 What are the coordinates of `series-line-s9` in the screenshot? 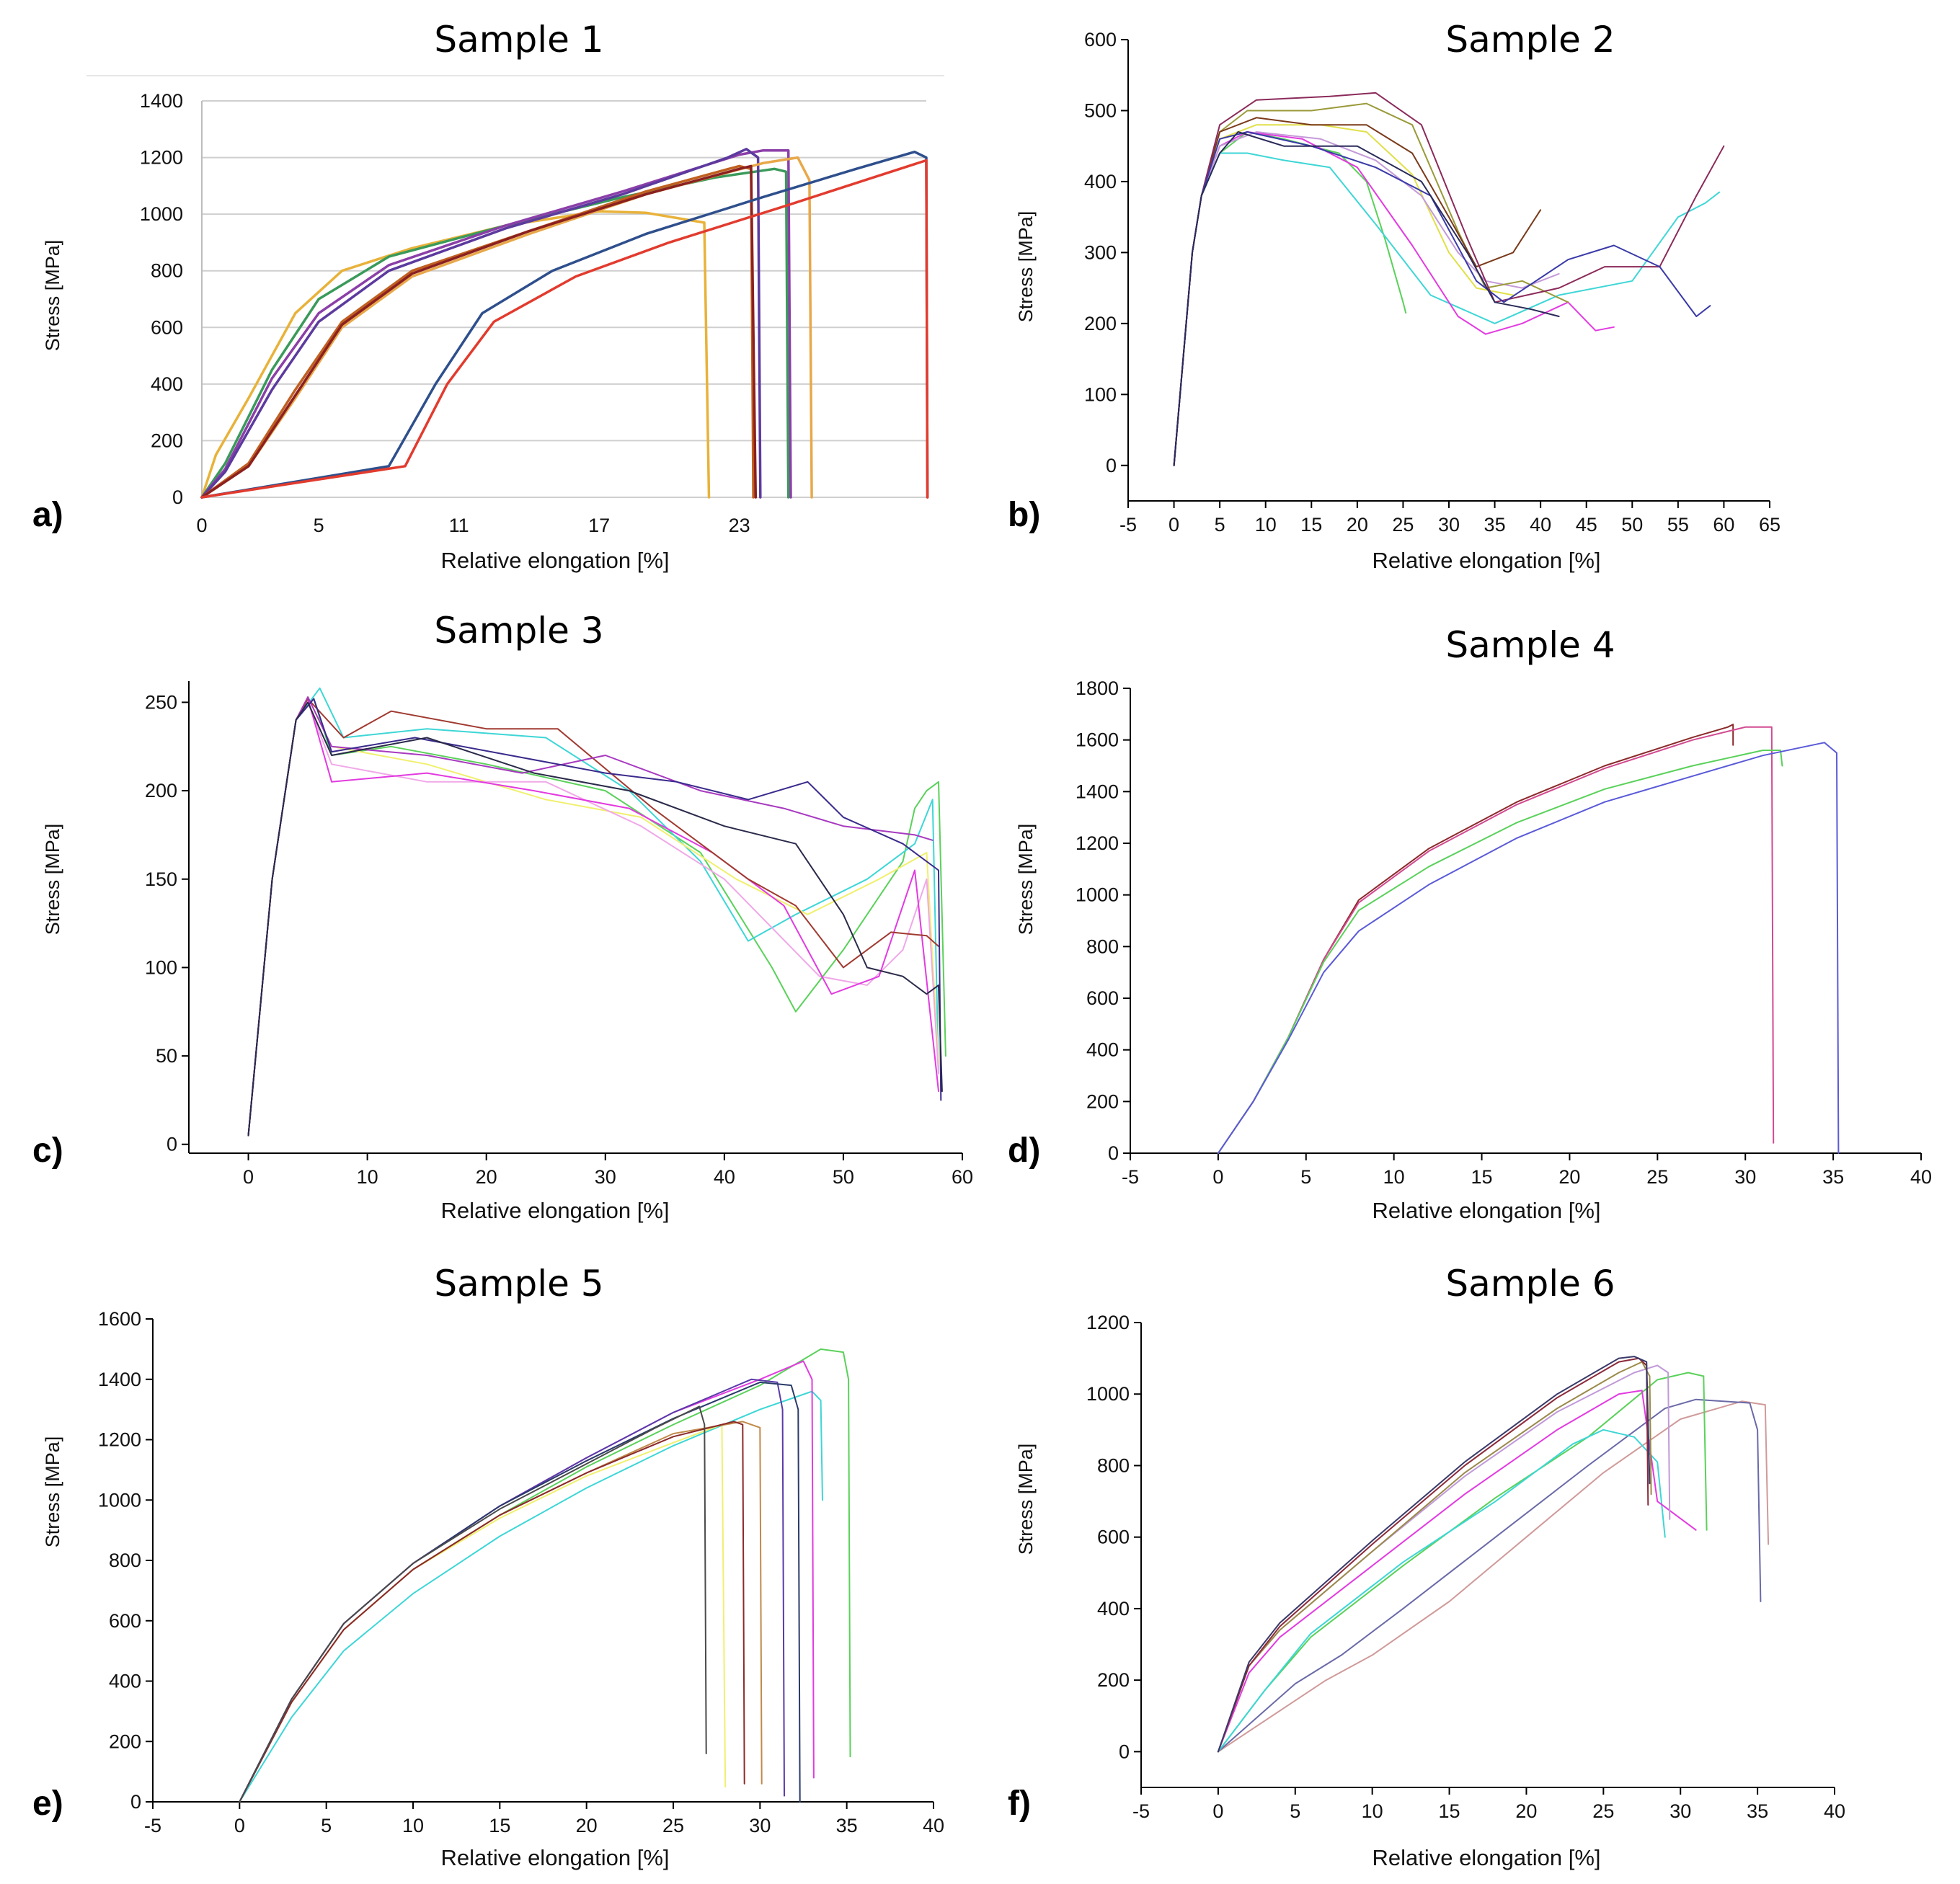 It's located at (1442, 298).